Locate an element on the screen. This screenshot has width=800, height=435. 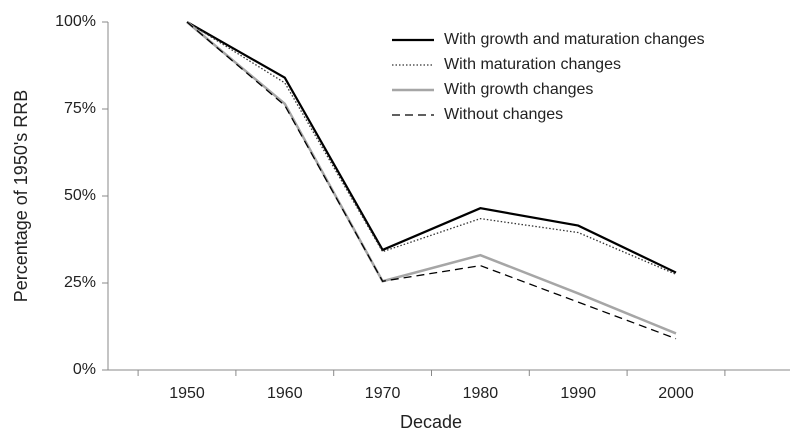
y-tick-label: 100% is located at coordinates (75, 21).